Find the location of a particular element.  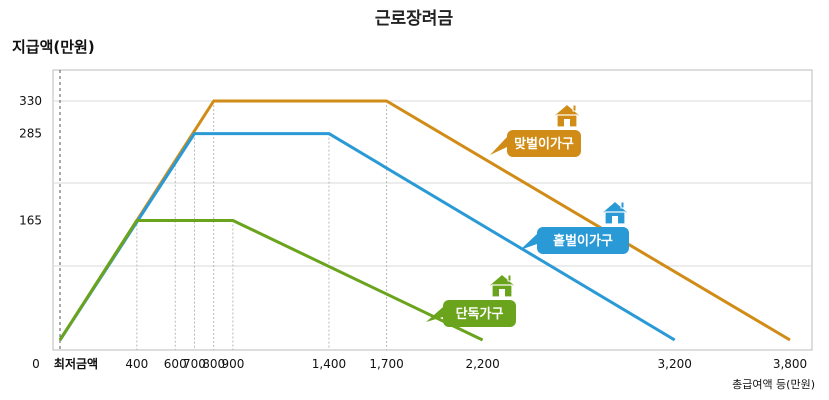

chart-title: 근로장려금 is located at coordinates (414, 19).